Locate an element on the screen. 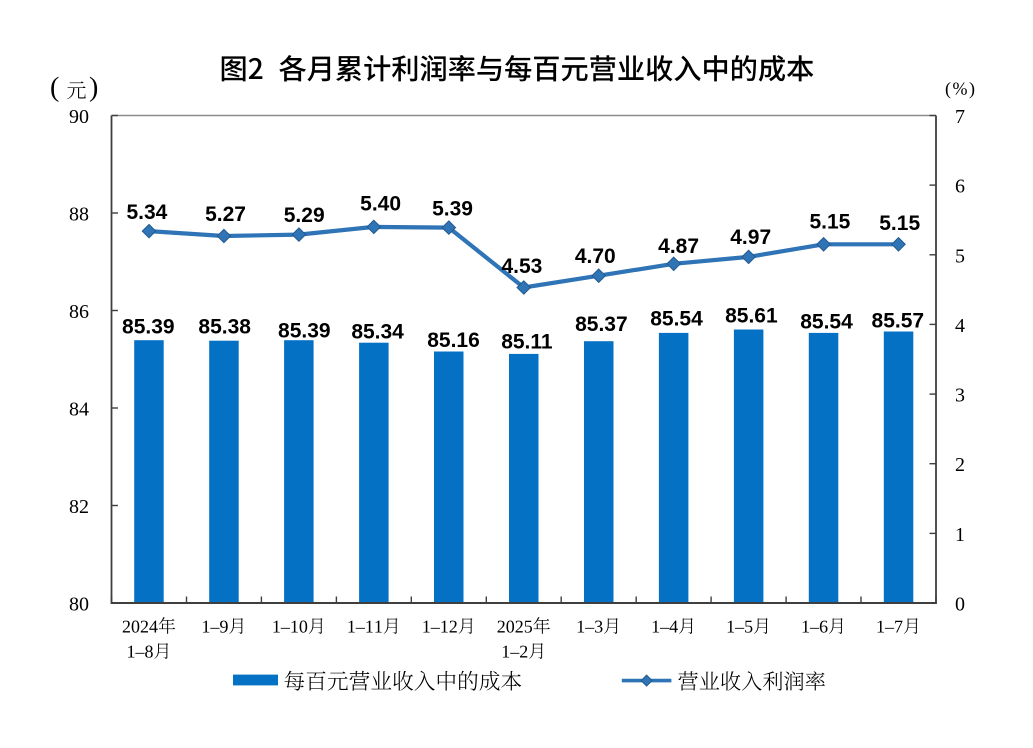 The width and height of the screenshot is (1033, 748). svg-text: 5.40 is located at coordinates (380, 204).